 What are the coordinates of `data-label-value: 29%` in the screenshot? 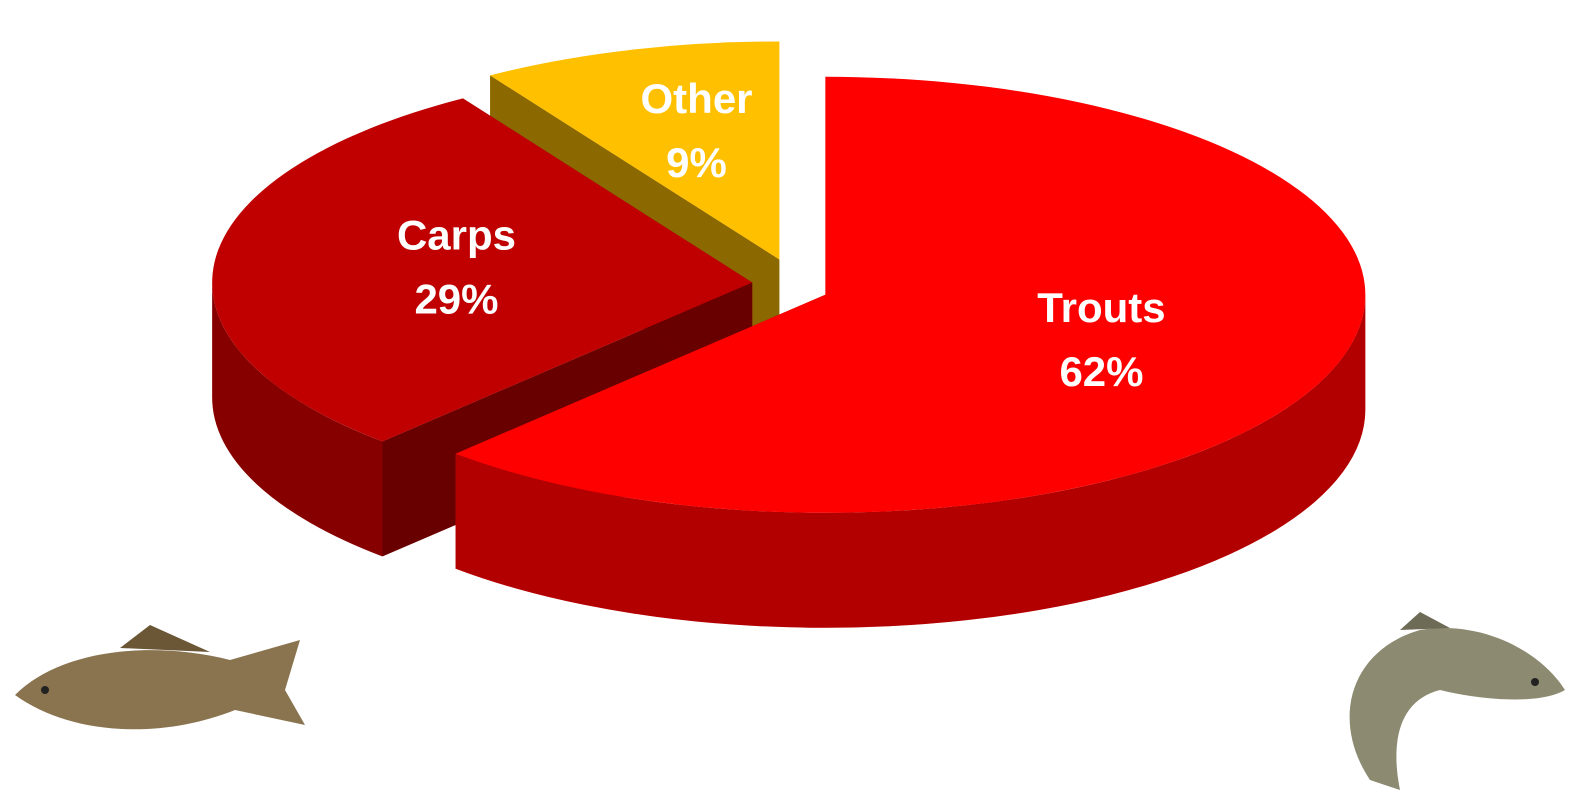 It's located at (456, 298).